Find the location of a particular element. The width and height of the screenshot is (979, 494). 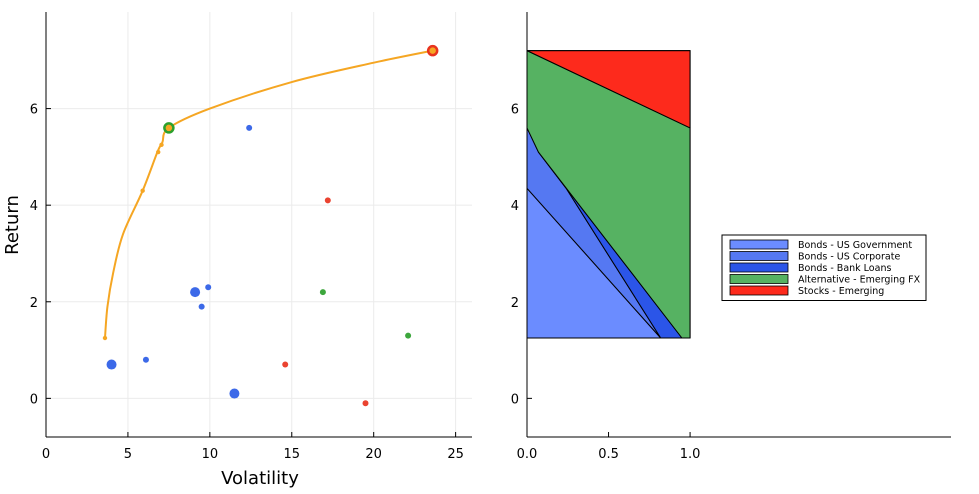

x-tick-label: 15 is located at coordinates (291, 454).